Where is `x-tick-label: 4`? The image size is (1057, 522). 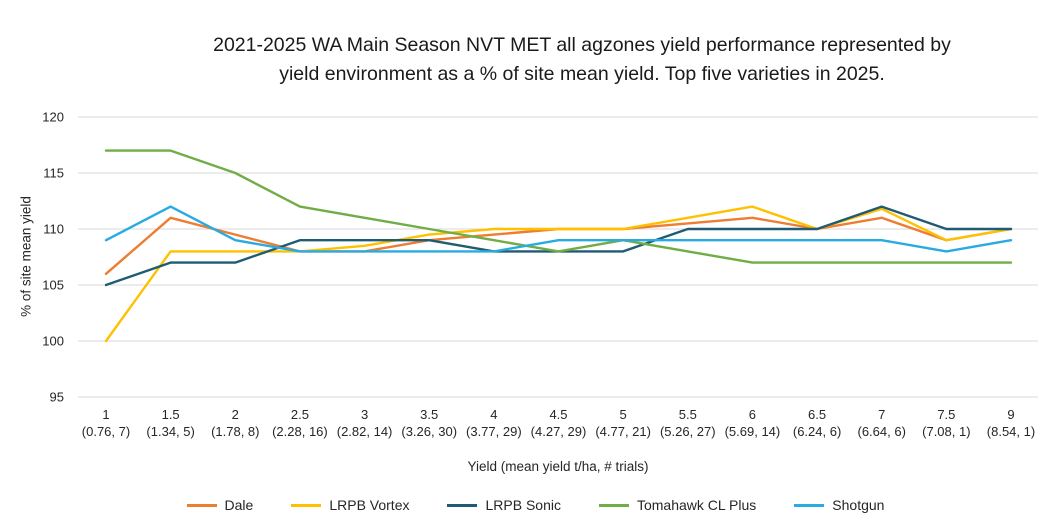
x-tick-label: 4 is located at coordinates (493, 414).